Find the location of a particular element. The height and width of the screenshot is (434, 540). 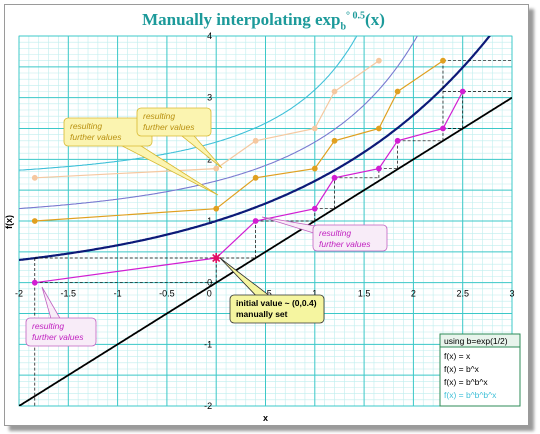

x-tick-label: 1 is located at coordinates (314, 294).